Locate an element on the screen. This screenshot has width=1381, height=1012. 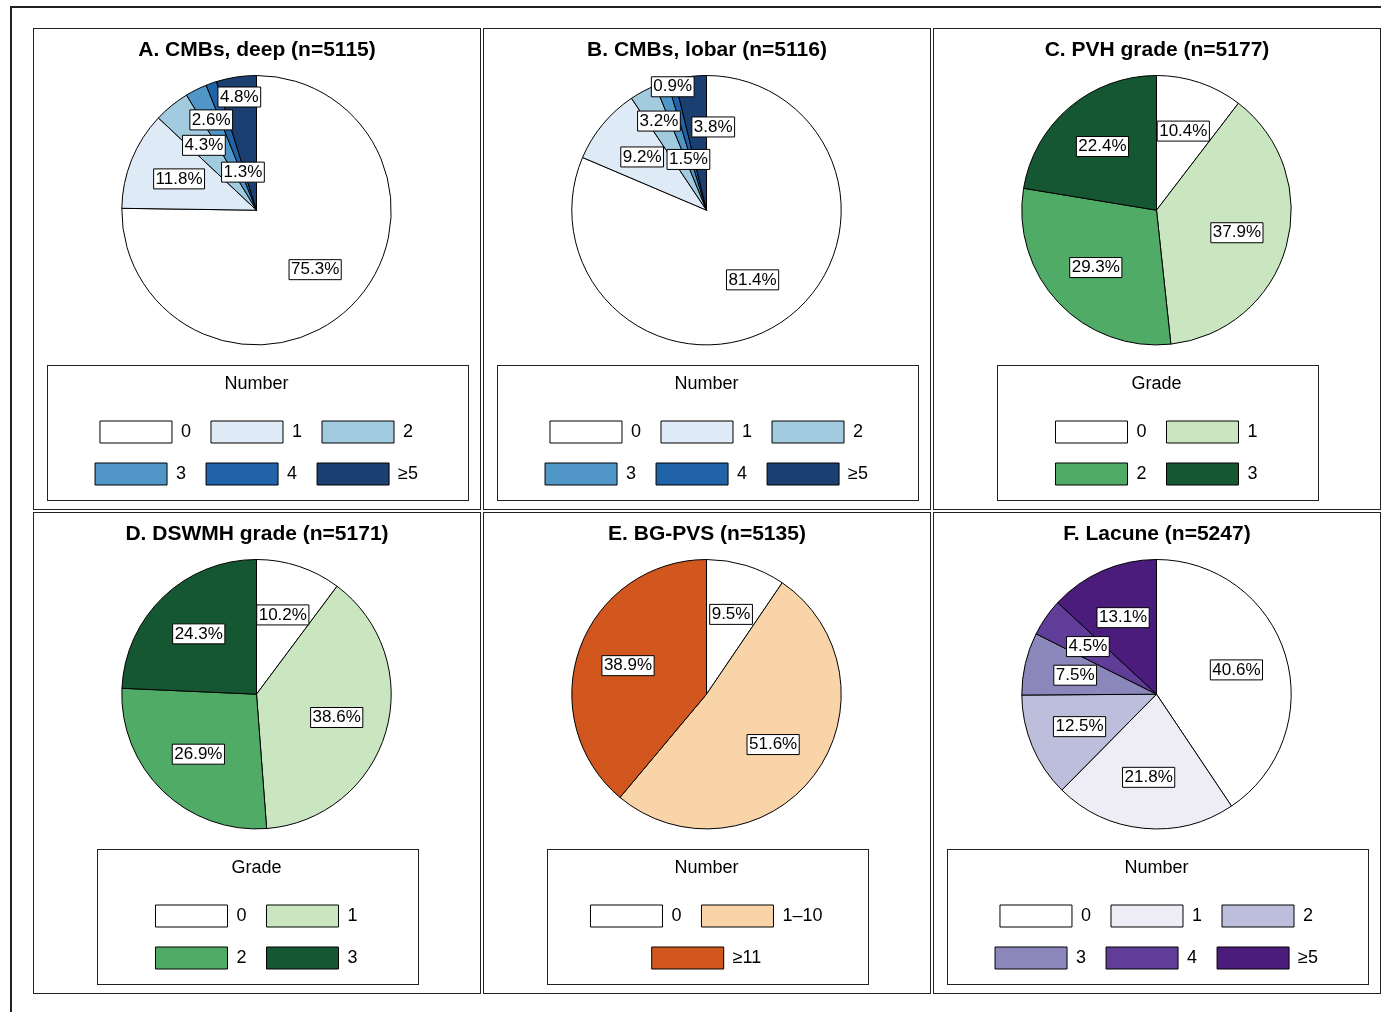
chart-title: A. CMBs, deep (n=5115) is located at coordinates (257, 49).